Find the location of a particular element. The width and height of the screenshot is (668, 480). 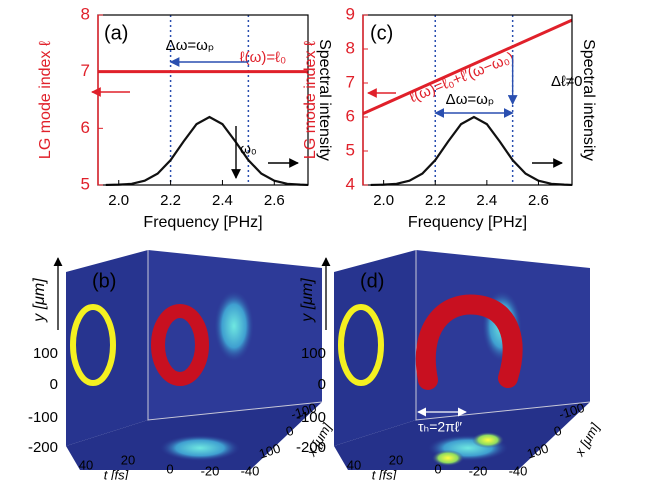

panel-label: (d) is located at coordinates (372, 281).